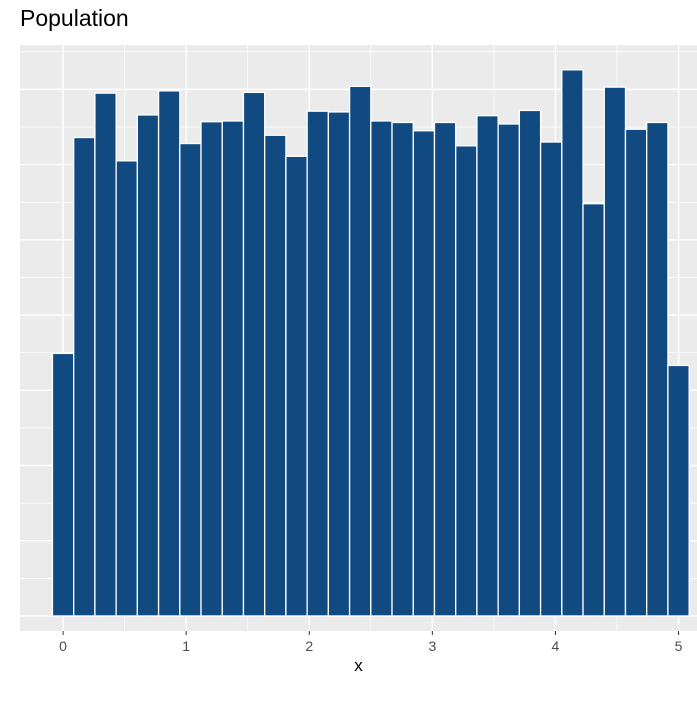 The width and height of the screenshot is (697, 702). I want to click on x-tick-label: 3, so click(432, 646).